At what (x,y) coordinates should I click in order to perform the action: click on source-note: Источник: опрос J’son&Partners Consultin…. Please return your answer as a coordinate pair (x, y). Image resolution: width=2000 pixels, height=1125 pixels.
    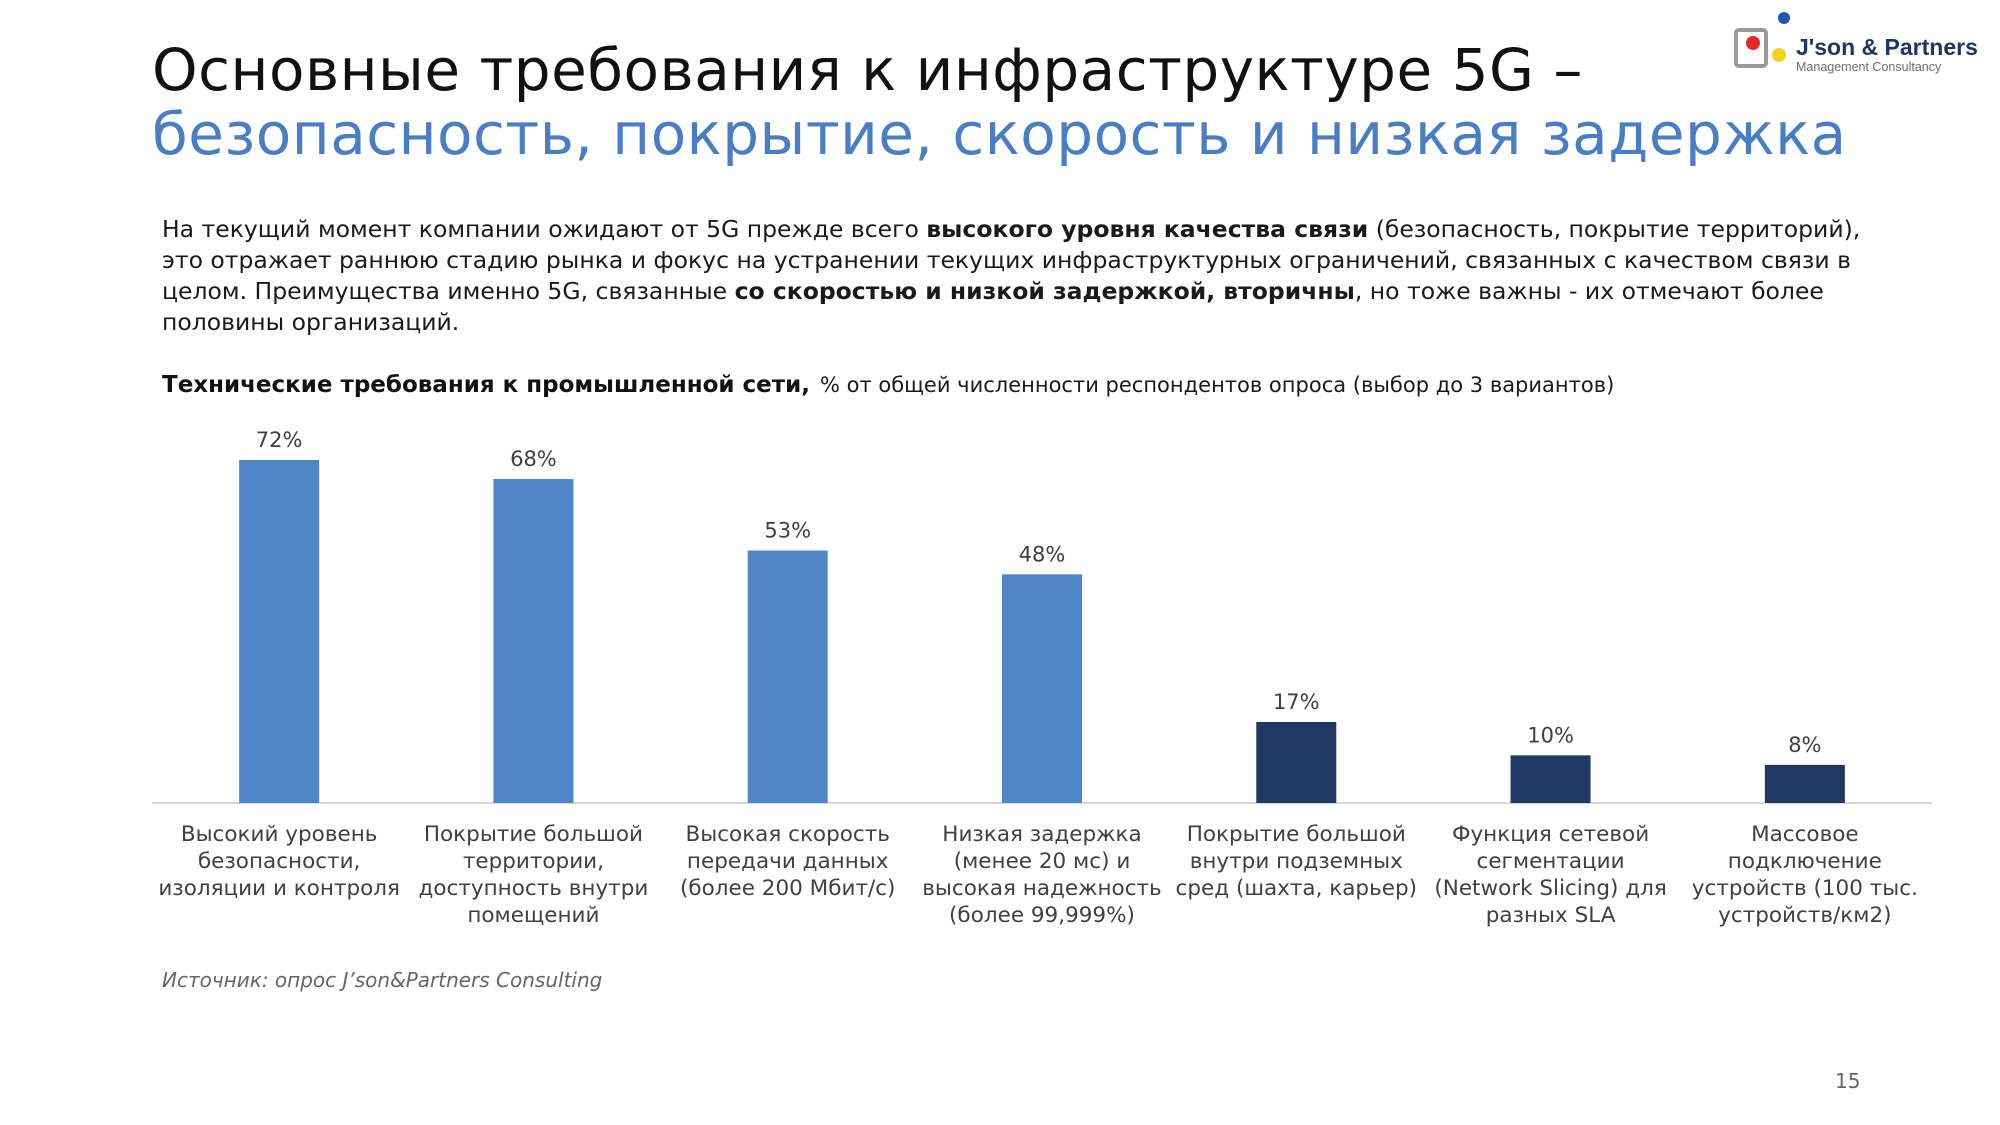
    Looking at the image, I should click on (382, 980).